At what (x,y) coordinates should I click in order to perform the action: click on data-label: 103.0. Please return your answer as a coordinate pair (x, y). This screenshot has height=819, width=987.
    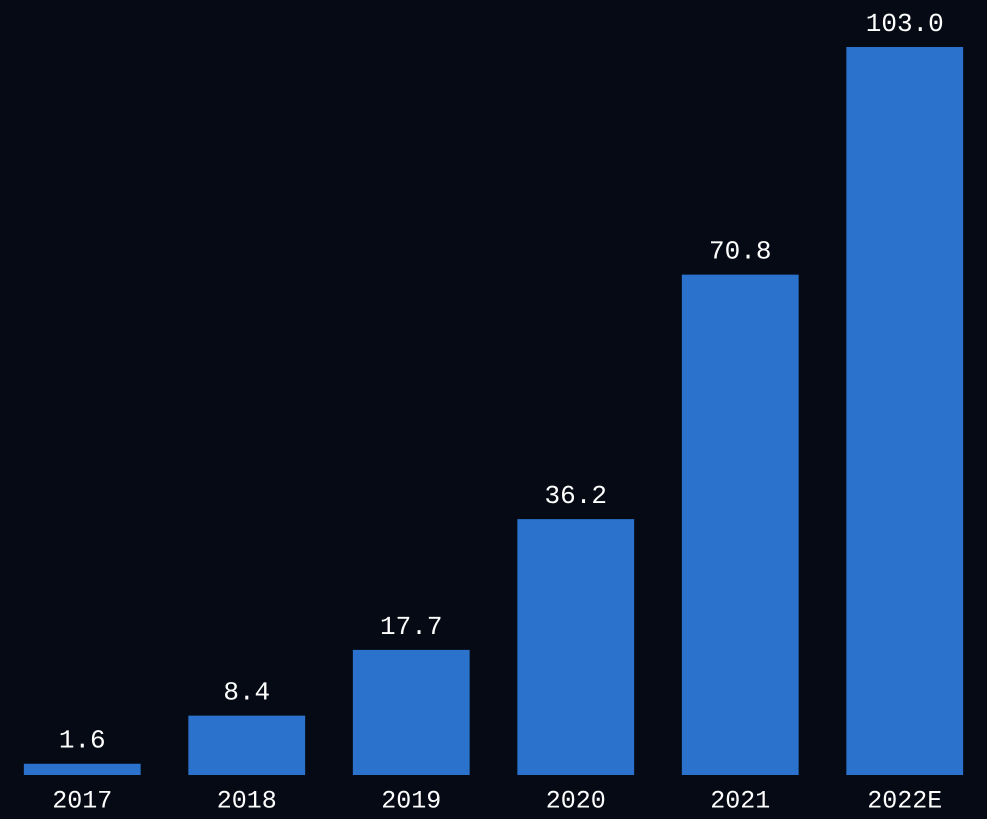
    Looking at the image, I should click on (905, 23).